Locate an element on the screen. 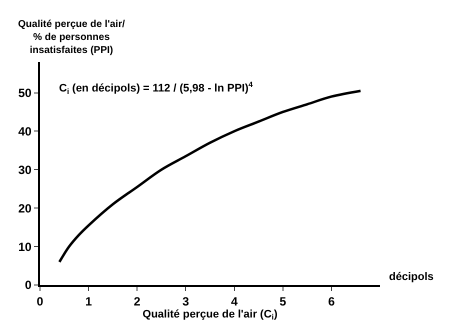 Image resolution: width=450 pixels, height=330 pixels. x-tick-label: 2 is located at coordinates (137, 301).